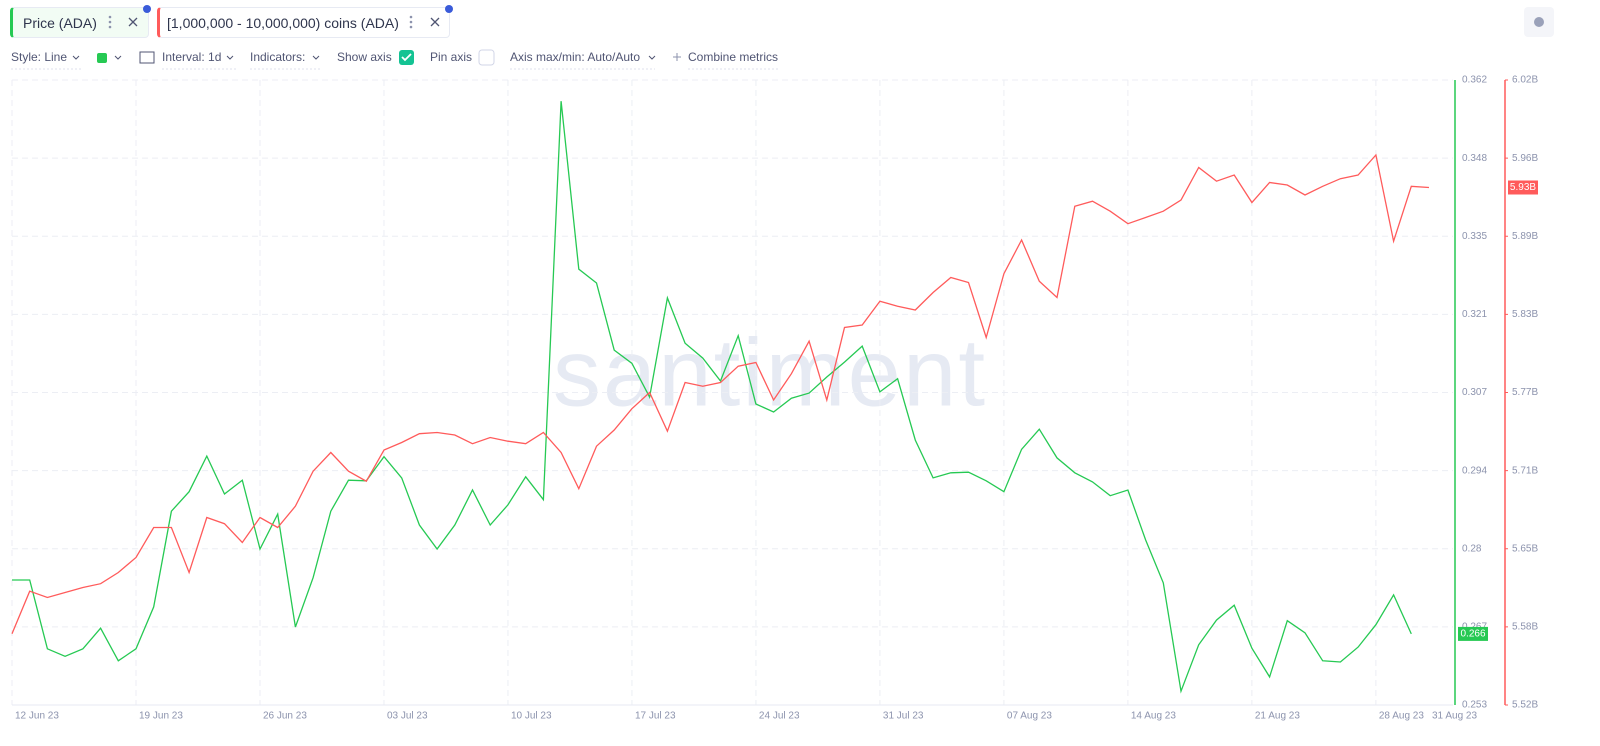 Image resolution: width=1600 pixels, height=746 pixels. What do you see at coordinates (1474, 705) in the screenshot?
I see `y-tick-label: 0.253` at bounding box center [1474, 705].